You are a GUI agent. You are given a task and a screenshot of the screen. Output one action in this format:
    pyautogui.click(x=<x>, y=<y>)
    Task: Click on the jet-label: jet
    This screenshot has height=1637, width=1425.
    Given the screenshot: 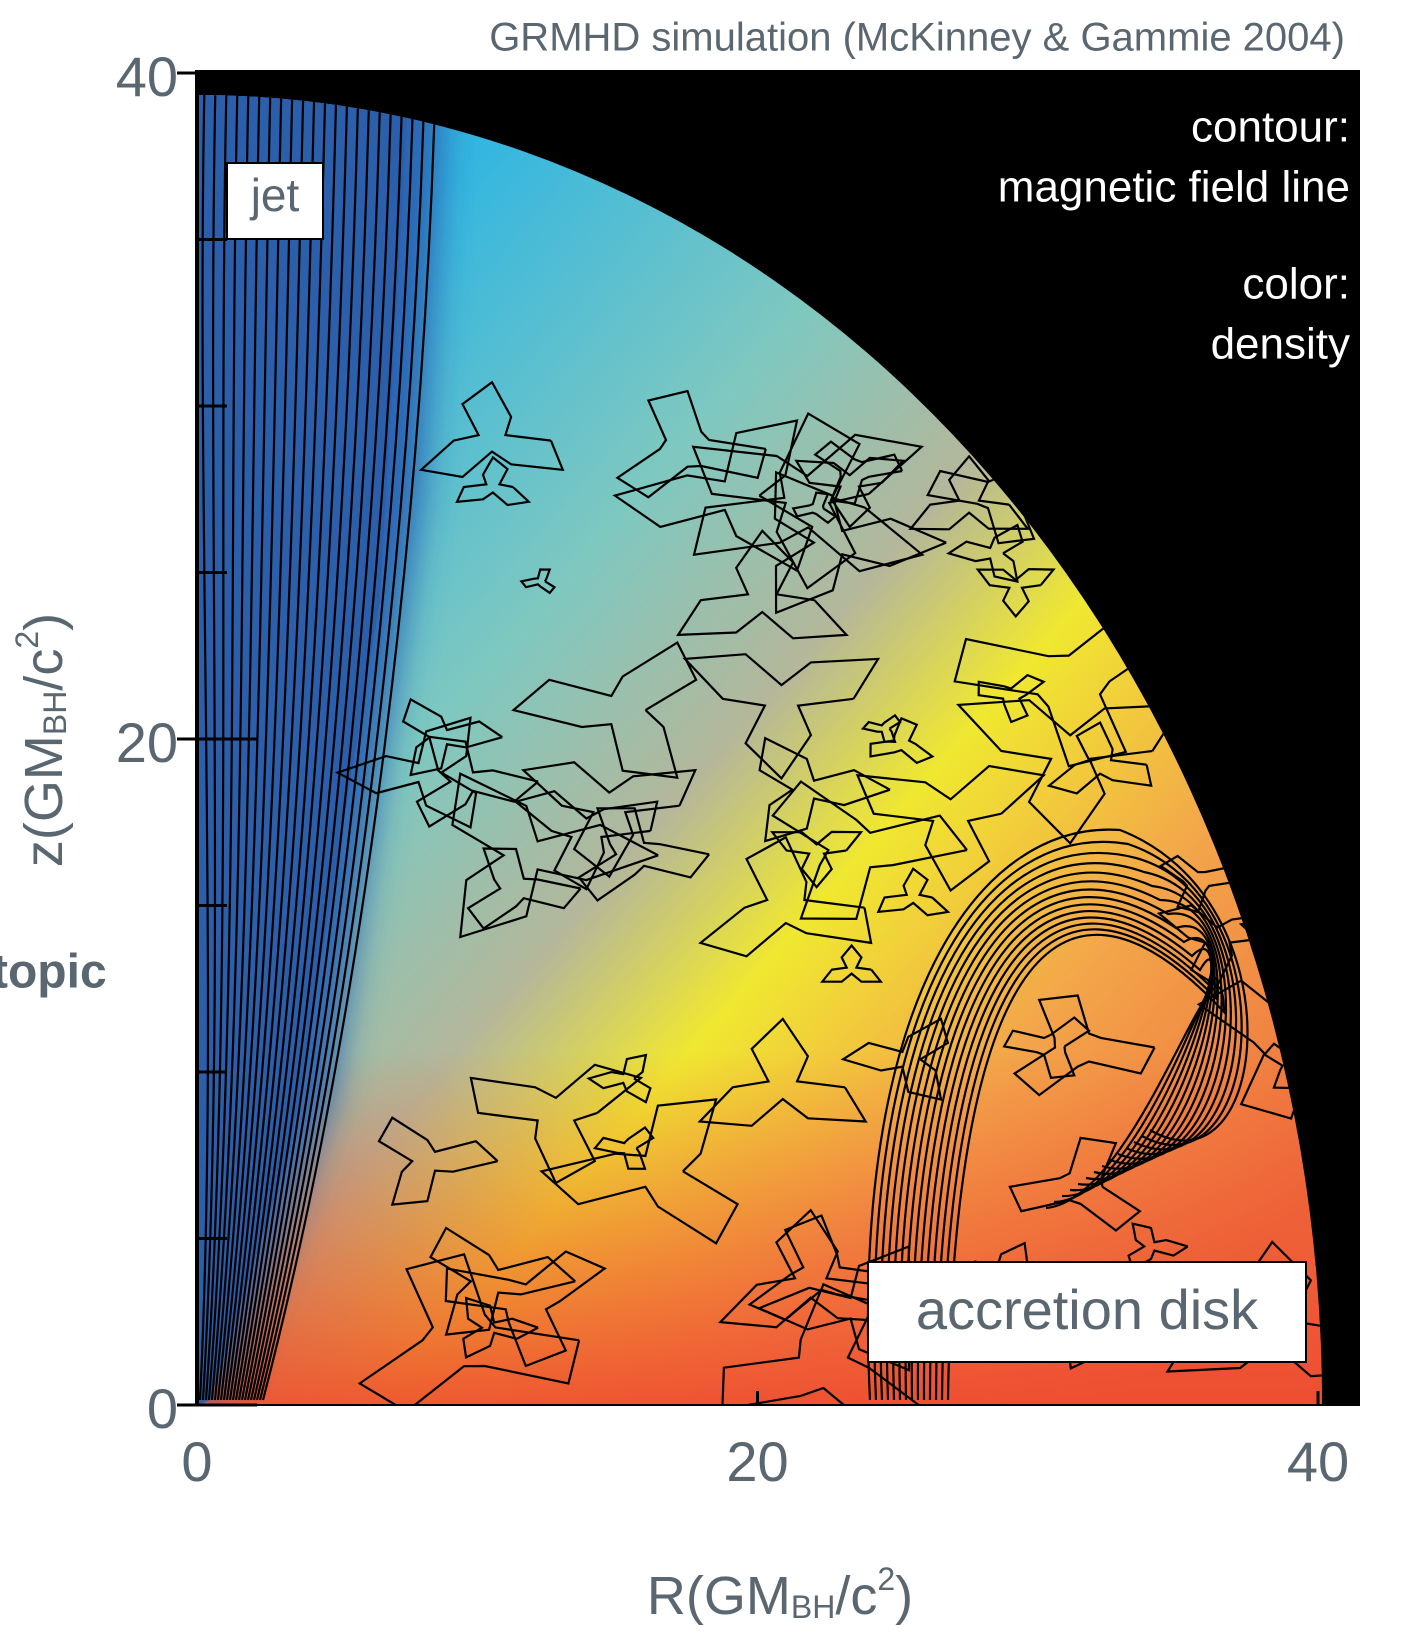 What is the action you would take?
    pyautogui.click(x=274, y=195)
    